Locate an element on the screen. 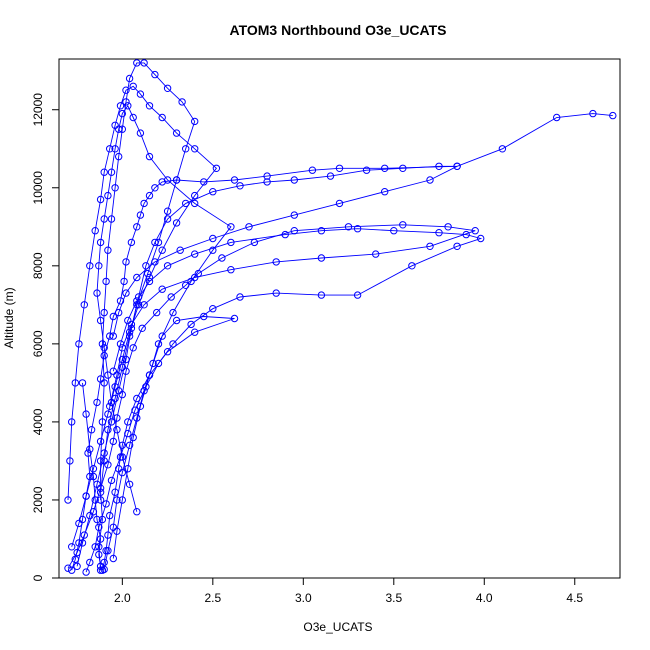  y-tick-label: 10000 is located at coordinates (38, 188).